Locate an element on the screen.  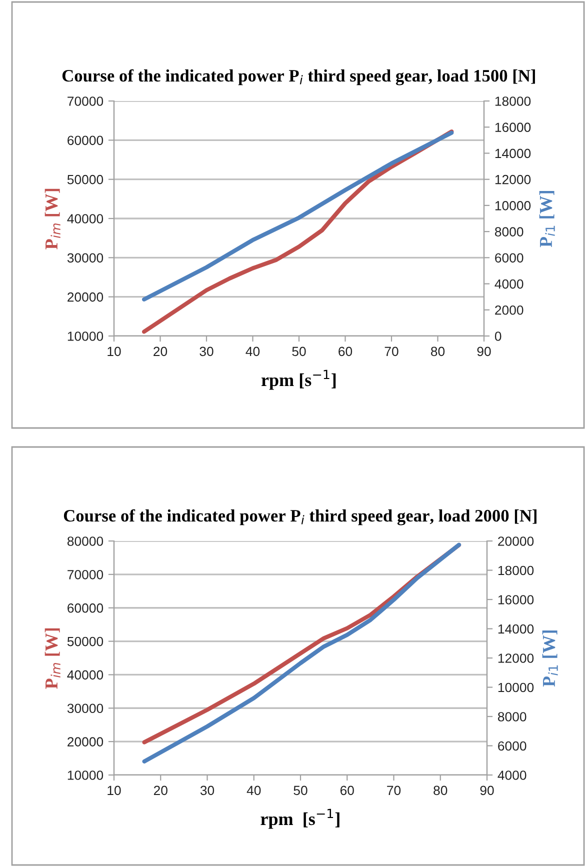
y2-tick-label: 0 is located at coordinates (498, 336).